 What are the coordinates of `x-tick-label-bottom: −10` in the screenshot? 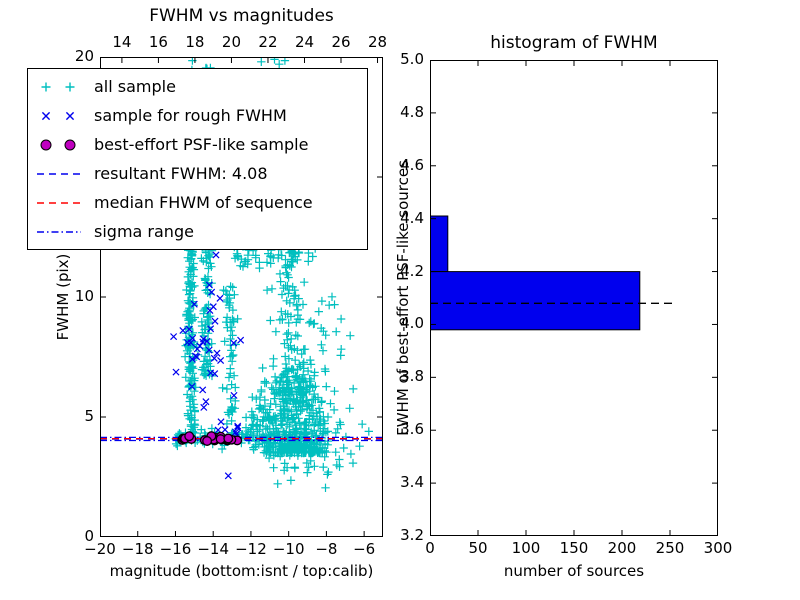 It's located at (288, 549).